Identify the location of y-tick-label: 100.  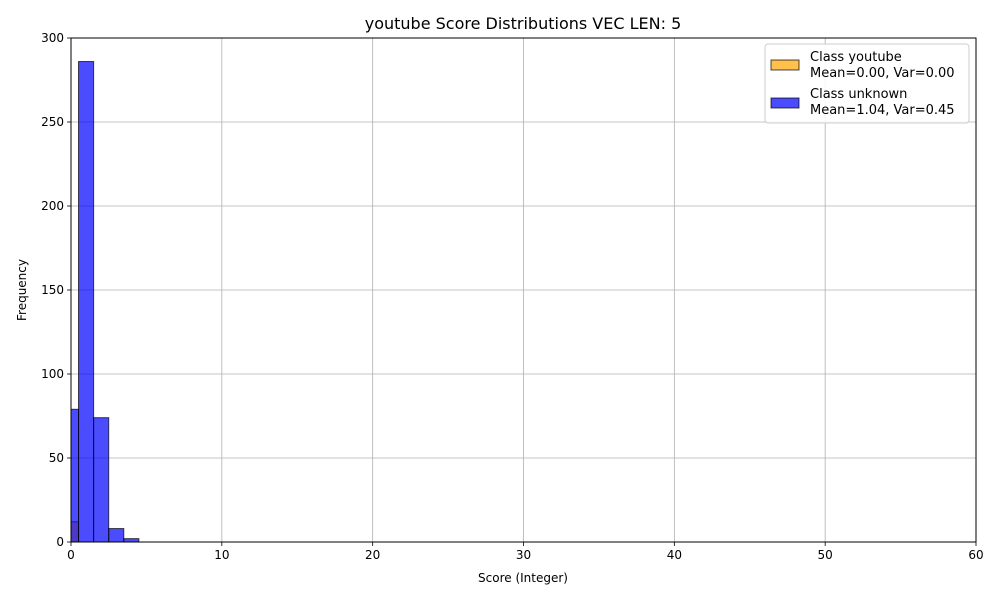
(52, 374).